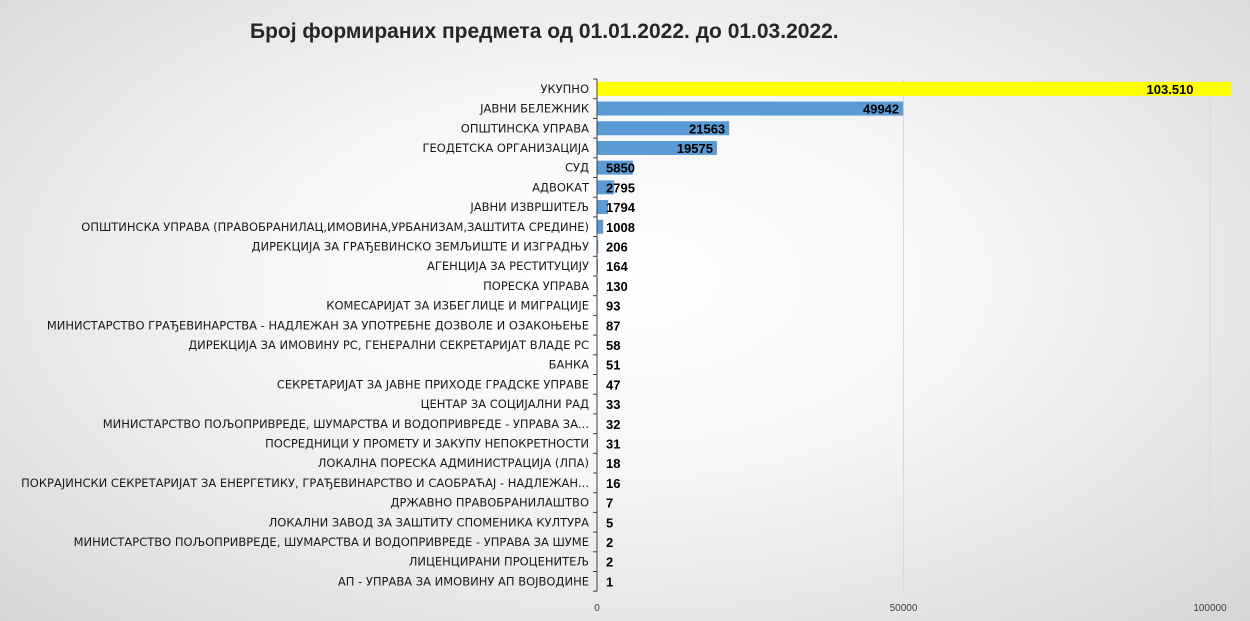  Describe the element at coordinates (613, 404) in the screenshot. I see `value-label-16: 33` at that location.